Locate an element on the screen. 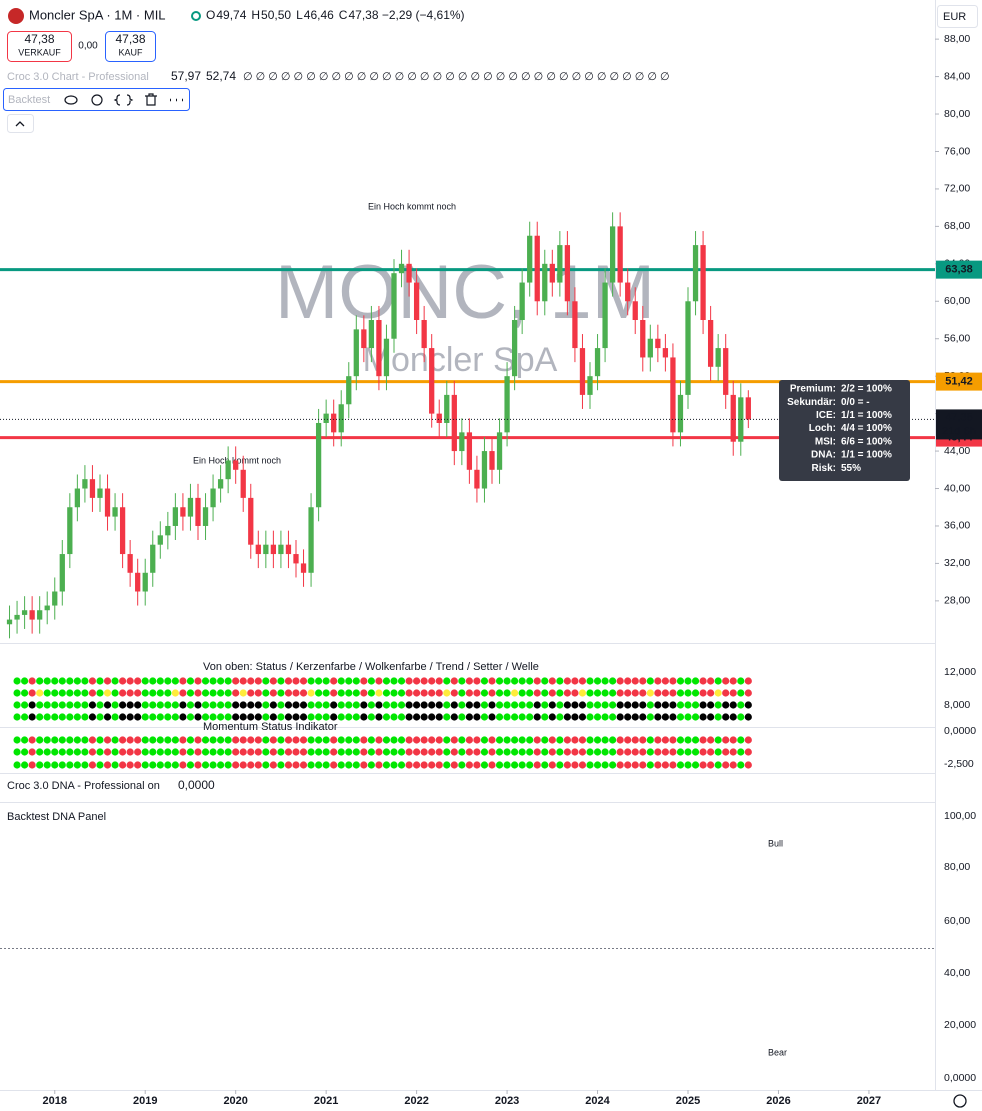 This screenshot has width=982, height=1111. indicator-name: Croc 3.0 Chart - Professional is located at coordinates (78, 77).